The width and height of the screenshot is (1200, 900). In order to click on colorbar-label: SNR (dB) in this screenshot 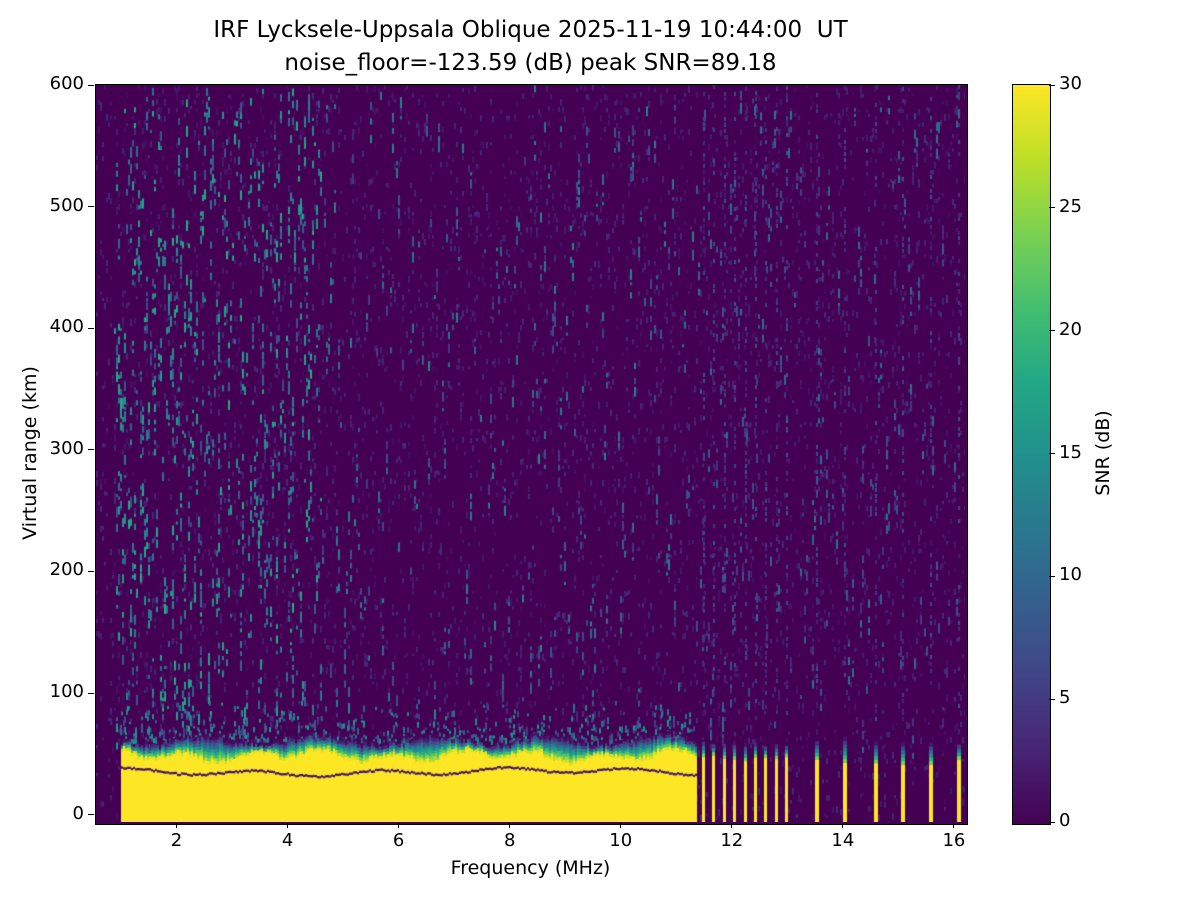, I will do `click(1103, 453)`.